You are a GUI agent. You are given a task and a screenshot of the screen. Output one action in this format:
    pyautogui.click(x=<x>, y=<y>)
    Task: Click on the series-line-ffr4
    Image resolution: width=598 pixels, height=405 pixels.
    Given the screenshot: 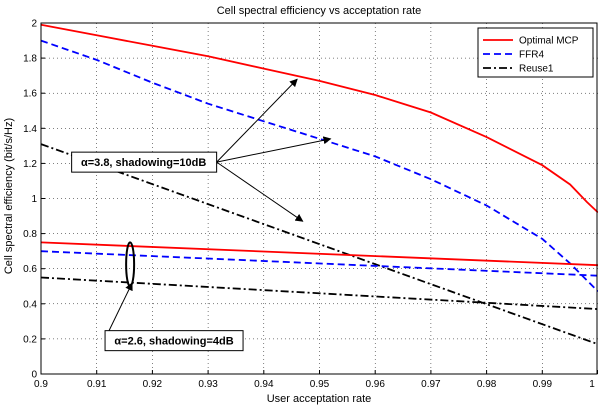 What is the action you would take?
    pyautogui.click(x=319, y=263)
    